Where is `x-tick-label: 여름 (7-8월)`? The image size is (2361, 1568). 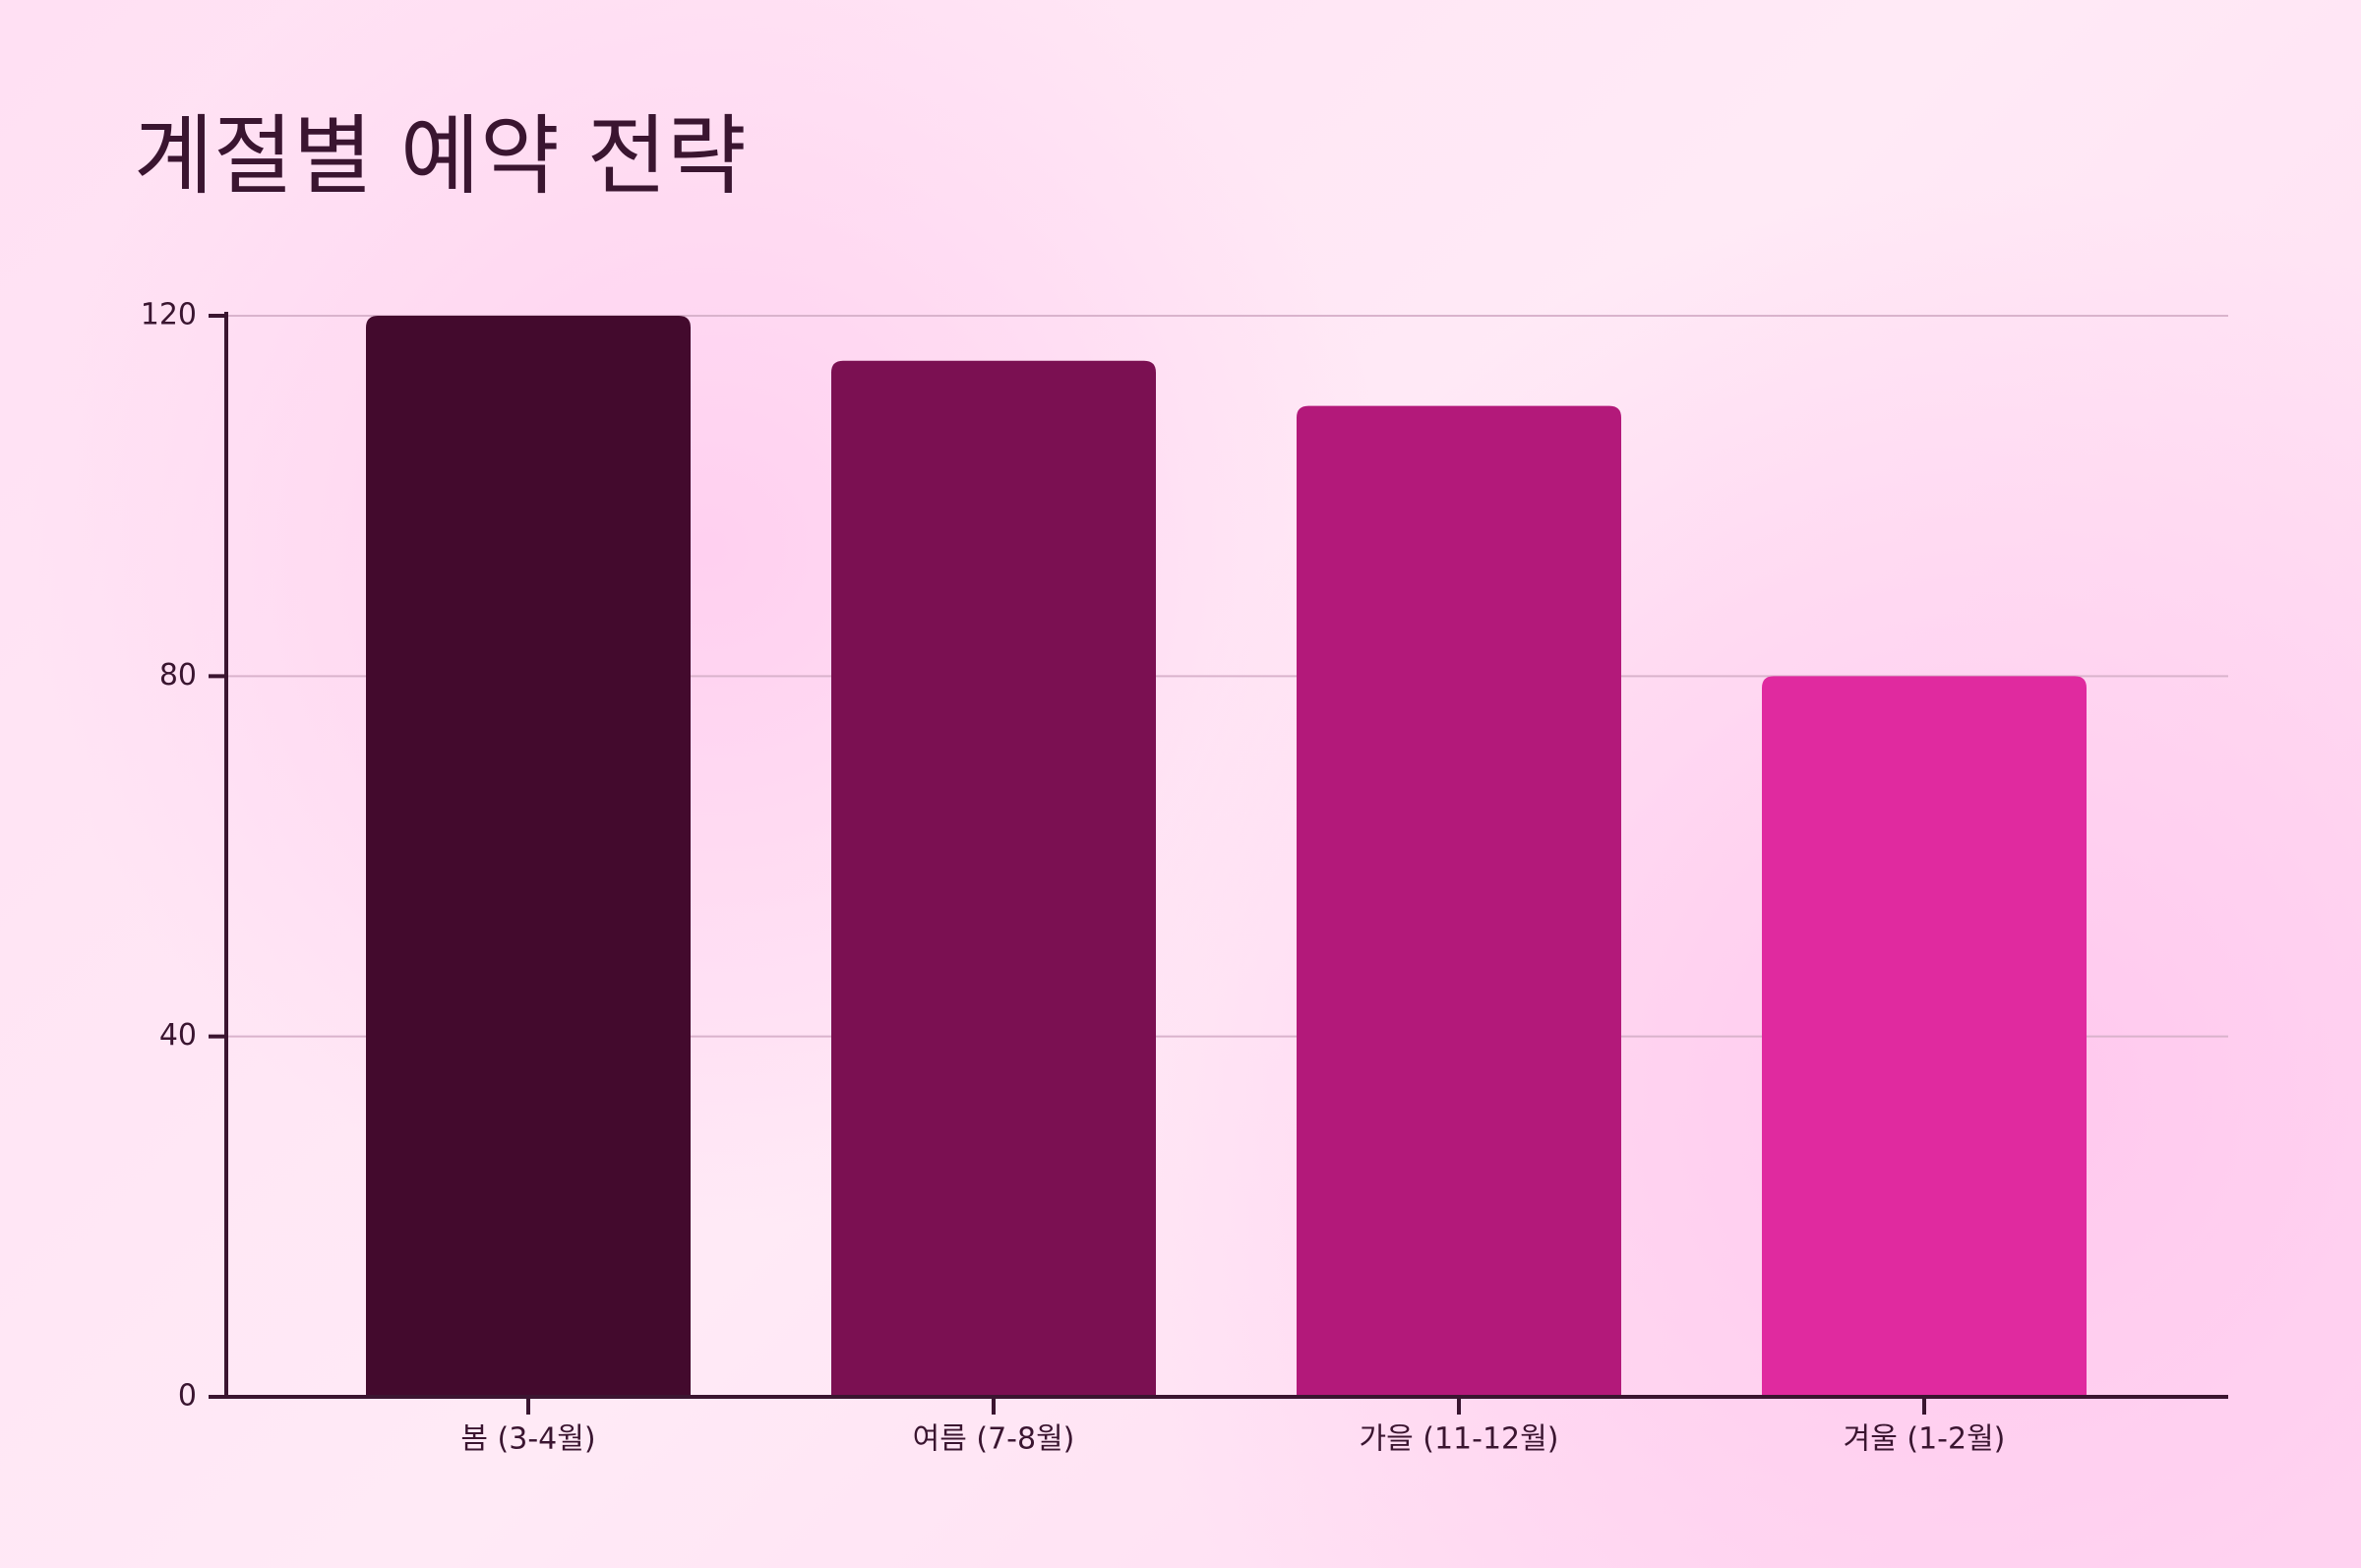 x-tick-label: 여름 (7-8월) is located at coordinates (994, 1439).